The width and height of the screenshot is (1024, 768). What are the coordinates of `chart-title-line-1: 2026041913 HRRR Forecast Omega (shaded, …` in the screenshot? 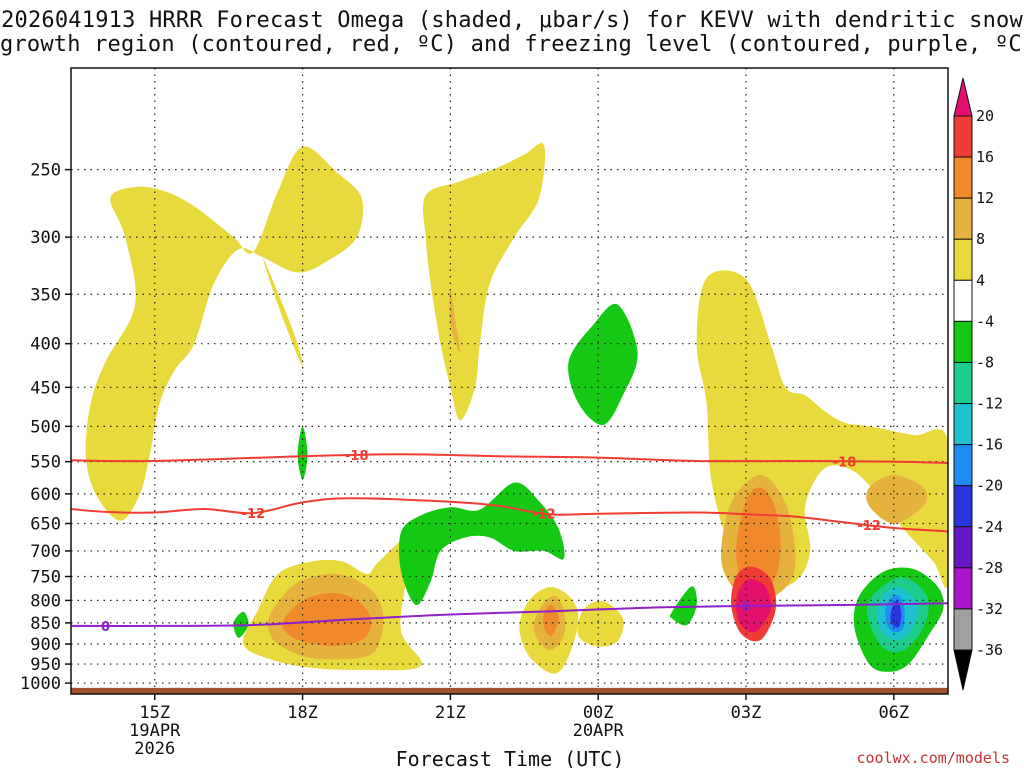 It's located at (512, 20).